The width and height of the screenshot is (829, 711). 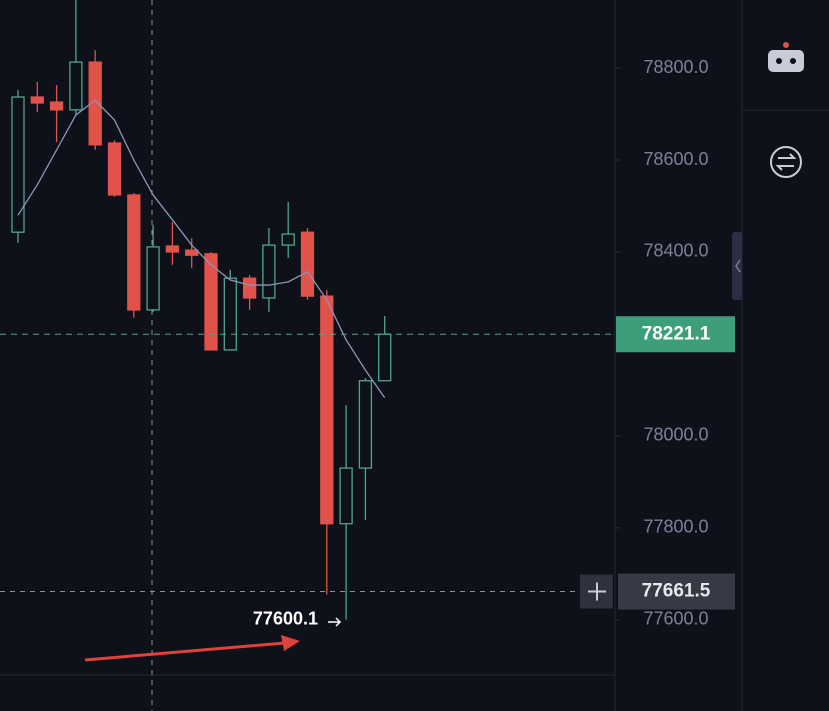 What do you see at coordinates (786, 162) in the screenshot?
I see `swap-icon` at bounding box center [786, 162].